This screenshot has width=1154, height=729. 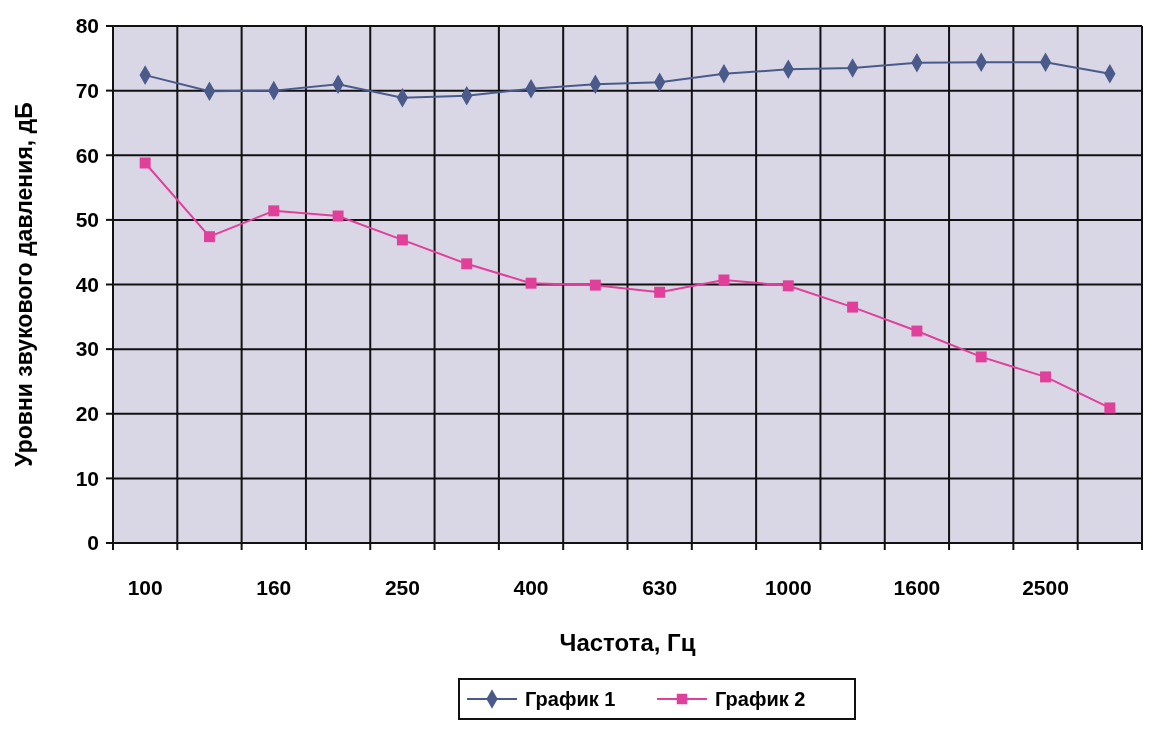 What do you see at coordinates (788, 587) in the screenshot?
I see `x-tick-label: 1000` at bounding box center [788, 587].